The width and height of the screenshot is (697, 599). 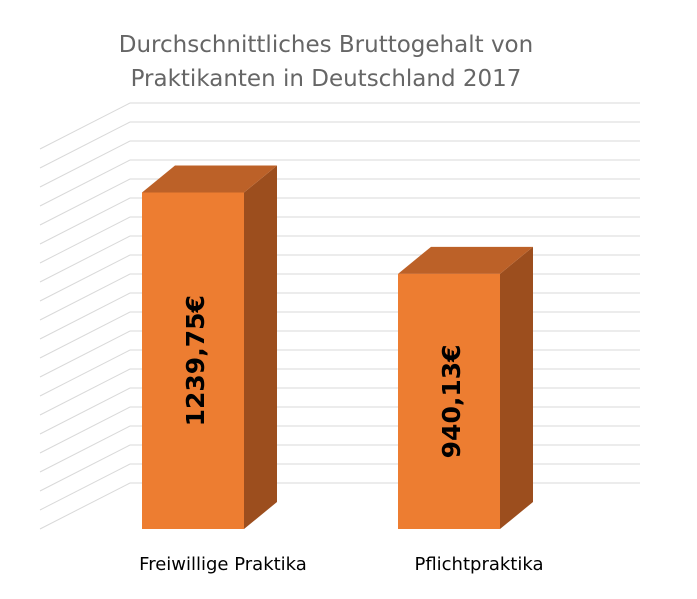 I want to click on category-label: Freiwillige Praktika, so click(x=223, y=564).